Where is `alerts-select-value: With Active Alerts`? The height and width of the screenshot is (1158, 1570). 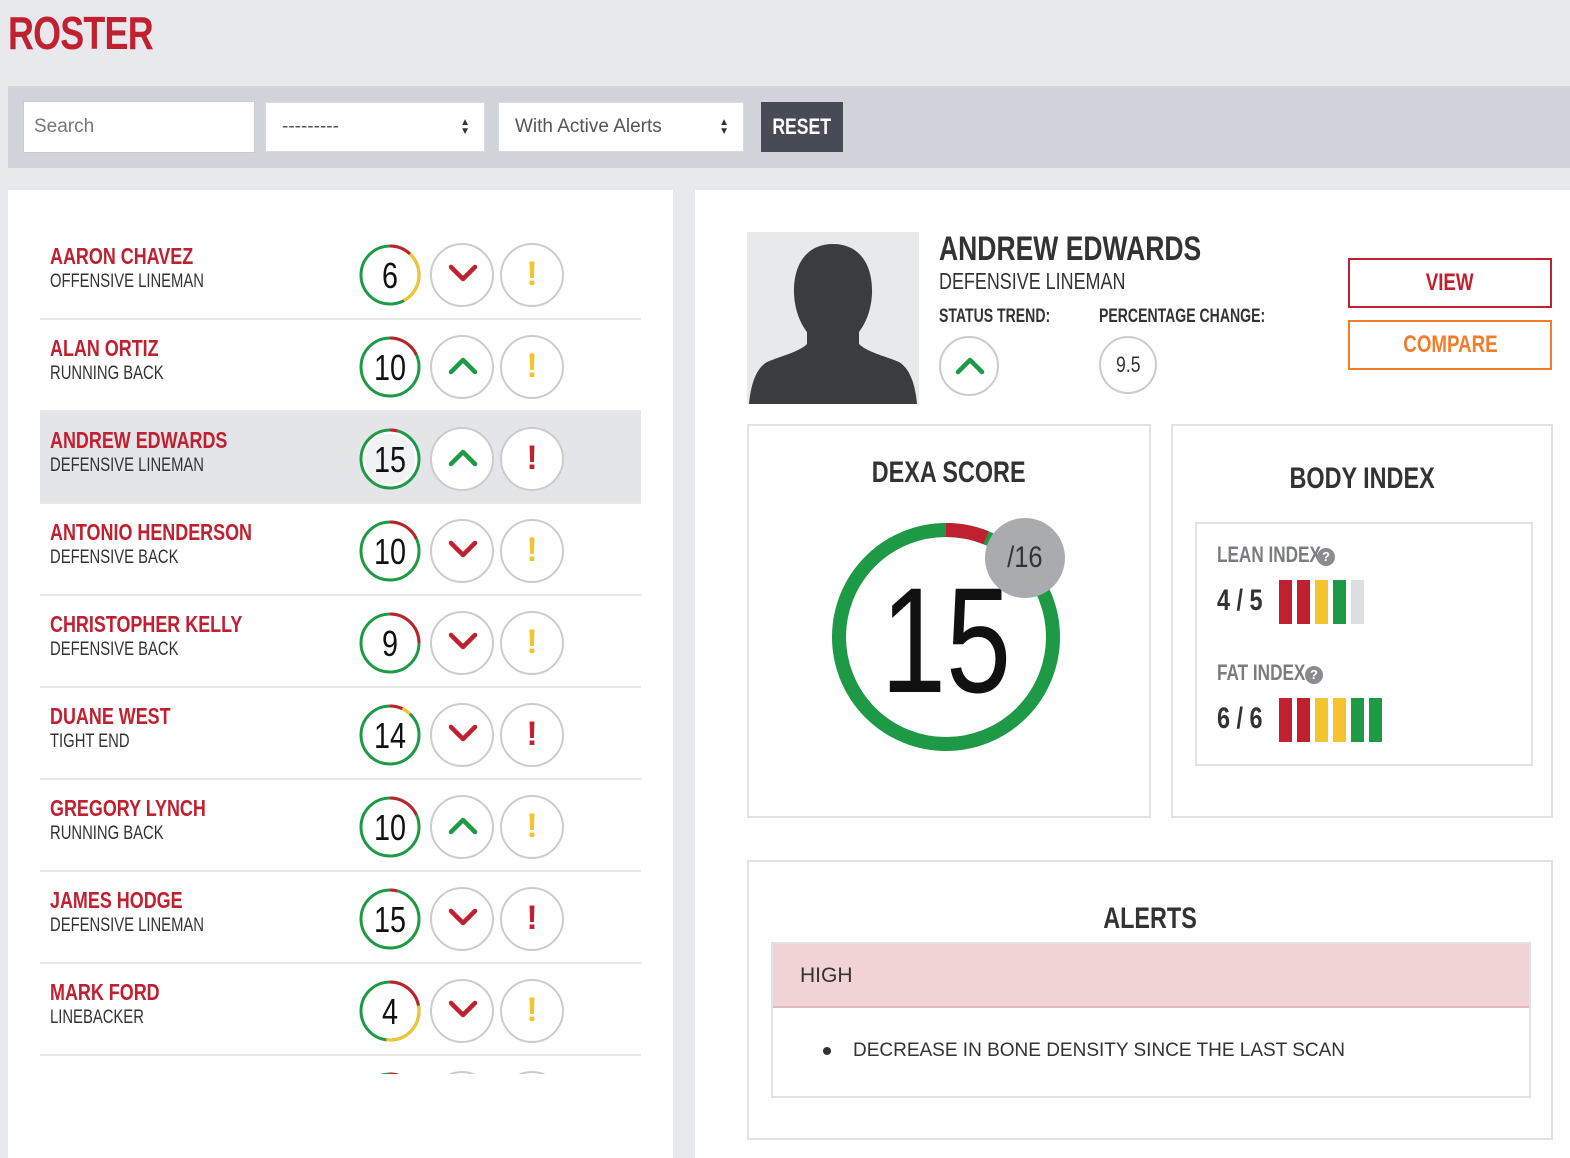 alerts-select-value: With Active Alerts is located at coordinates (588, 126).